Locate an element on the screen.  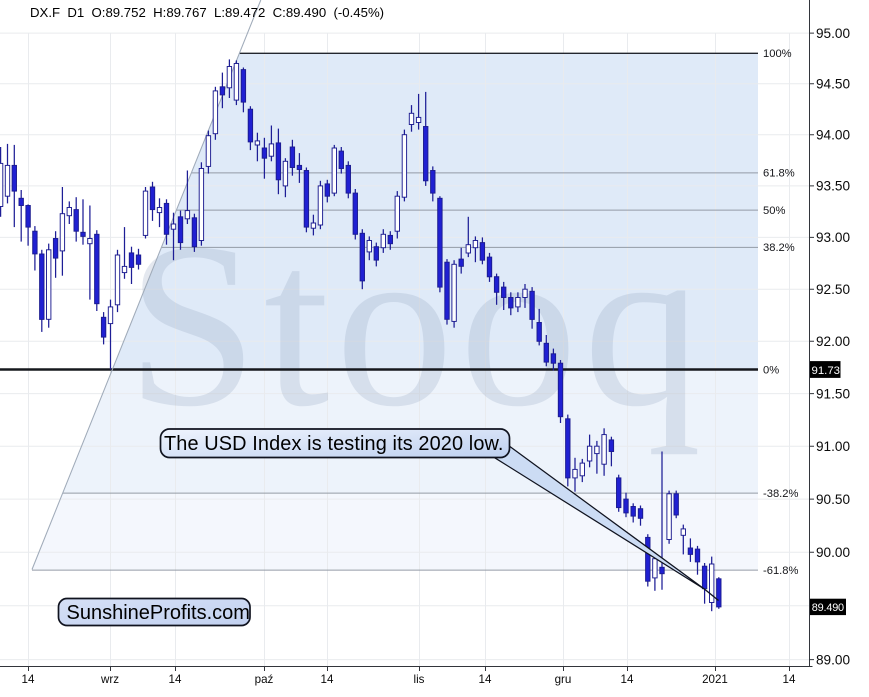
svg-text: 38.2% is located at coordinates (779, 248).